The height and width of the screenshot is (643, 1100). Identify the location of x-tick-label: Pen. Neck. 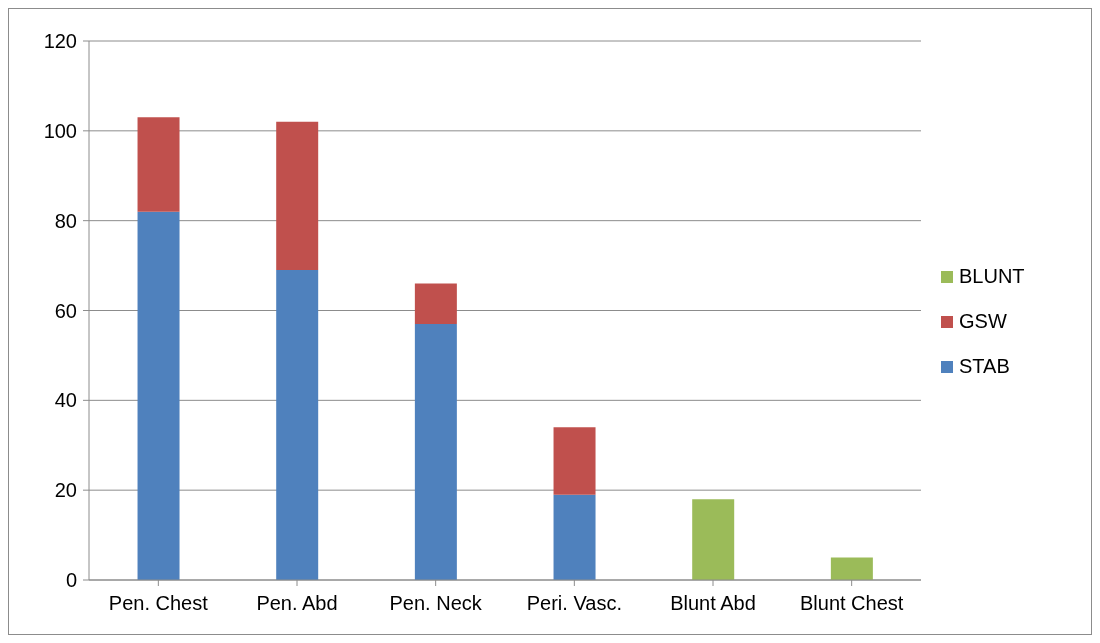
(436, 603).